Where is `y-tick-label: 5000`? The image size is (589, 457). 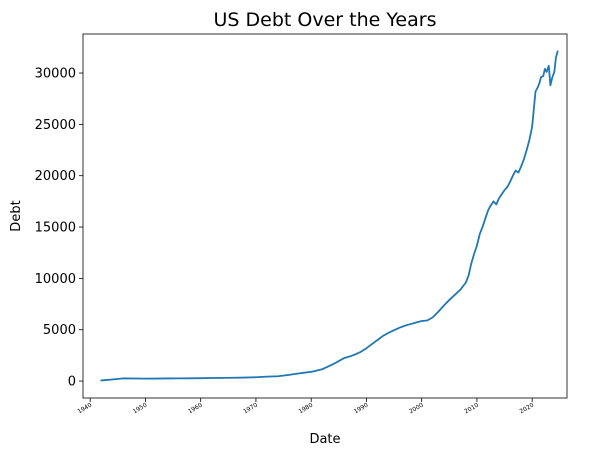
y-tick-label: 5000 is located at coordinates (59, 330).